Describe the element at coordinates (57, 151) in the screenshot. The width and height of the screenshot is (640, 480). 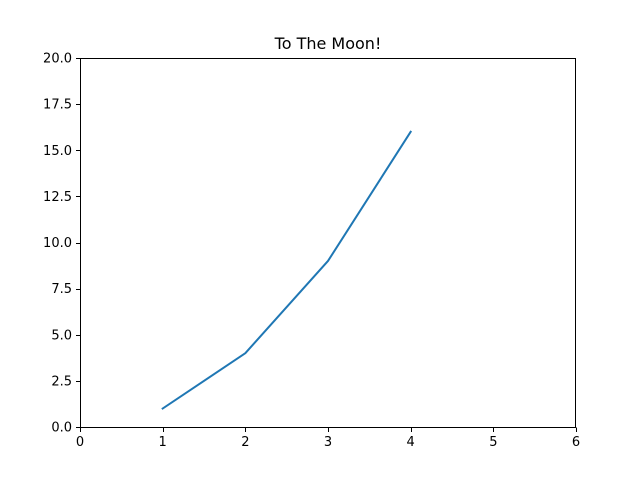
I see `y-tick-label: 15.0` at that location.